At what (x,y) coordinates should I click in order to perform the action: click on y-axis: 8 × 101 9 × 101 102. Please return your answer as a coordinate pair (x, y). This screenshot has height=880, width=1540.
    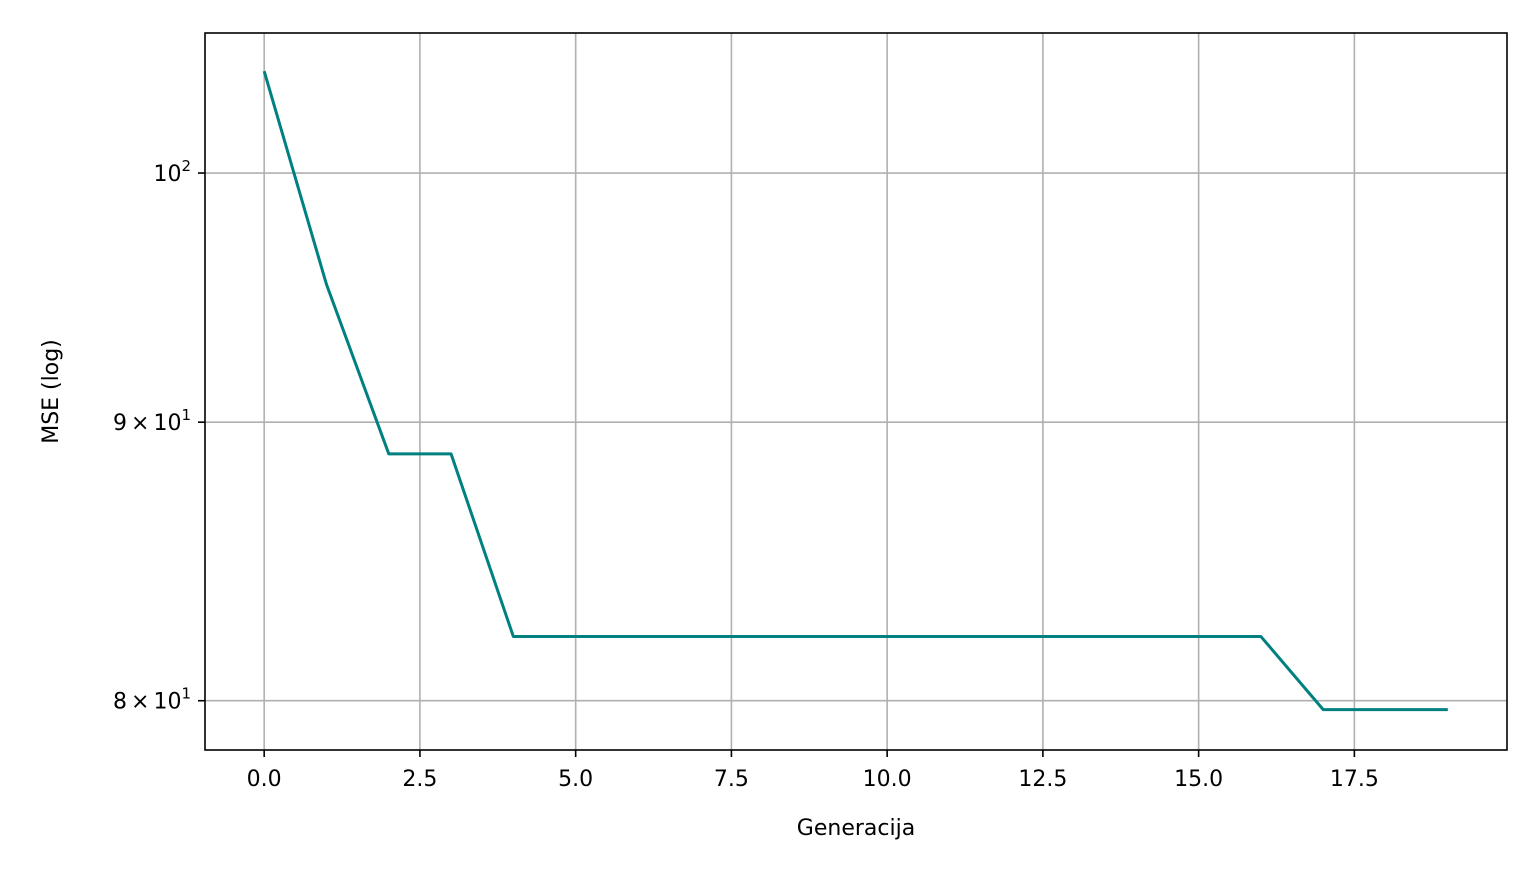
    Looking at the image, I should click on (159, 436).